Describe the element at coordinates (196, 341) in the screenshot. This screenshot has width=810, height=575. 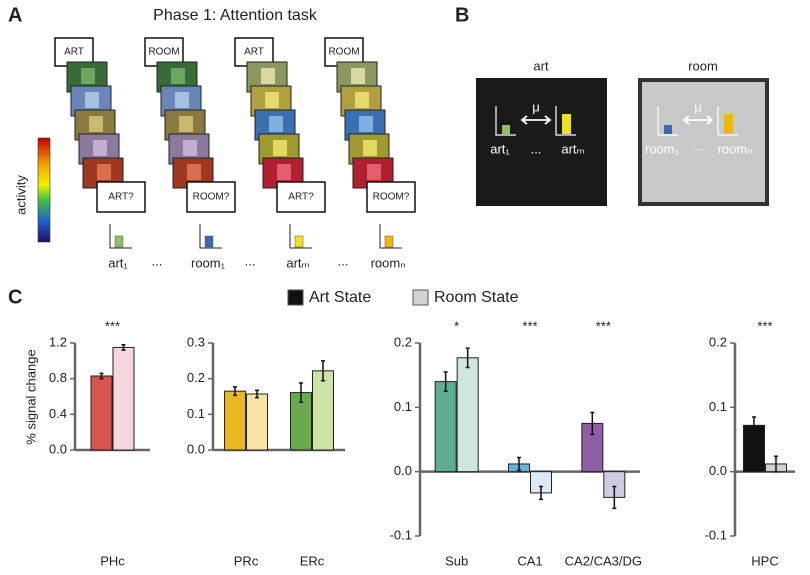
I see `y-tick-label: 0.3` at that location.